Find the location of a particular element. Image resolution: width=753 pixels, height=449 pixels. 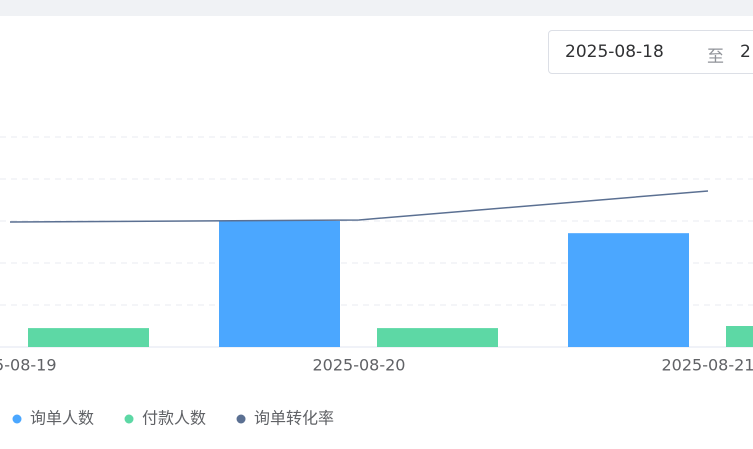

x-tick-label: 2025-08-21 is located at coordinates (707, 365).